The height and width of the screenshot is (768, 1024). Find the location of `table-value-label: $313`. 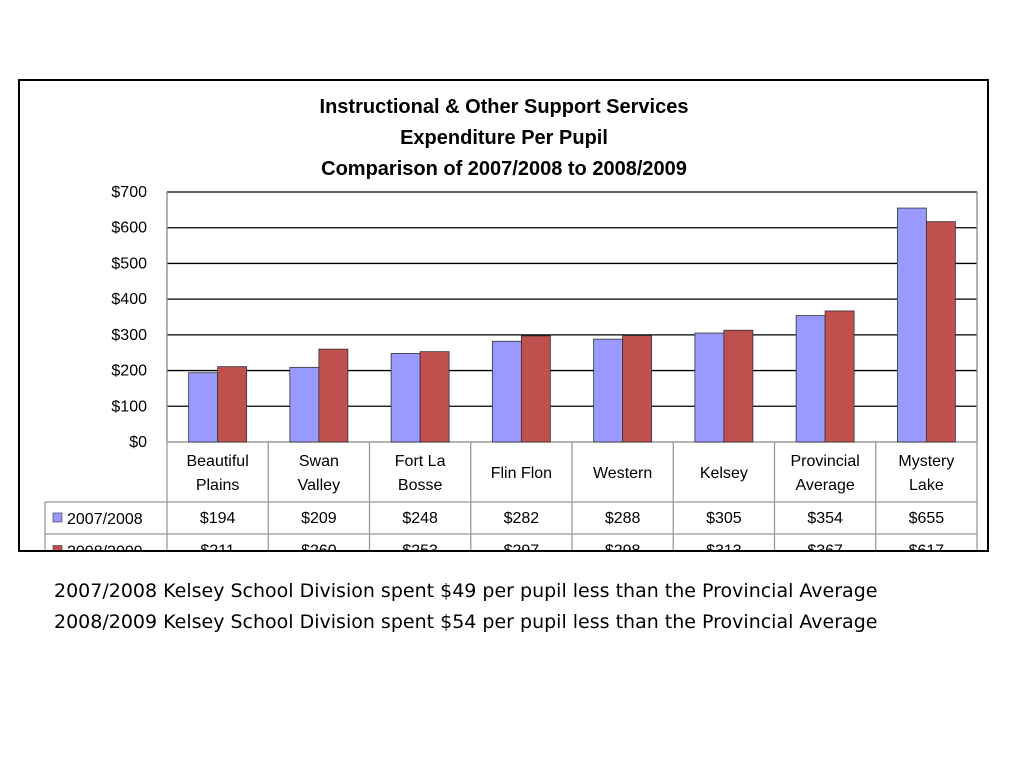

table-value-label: $313 is located at coordinates (724, 547).